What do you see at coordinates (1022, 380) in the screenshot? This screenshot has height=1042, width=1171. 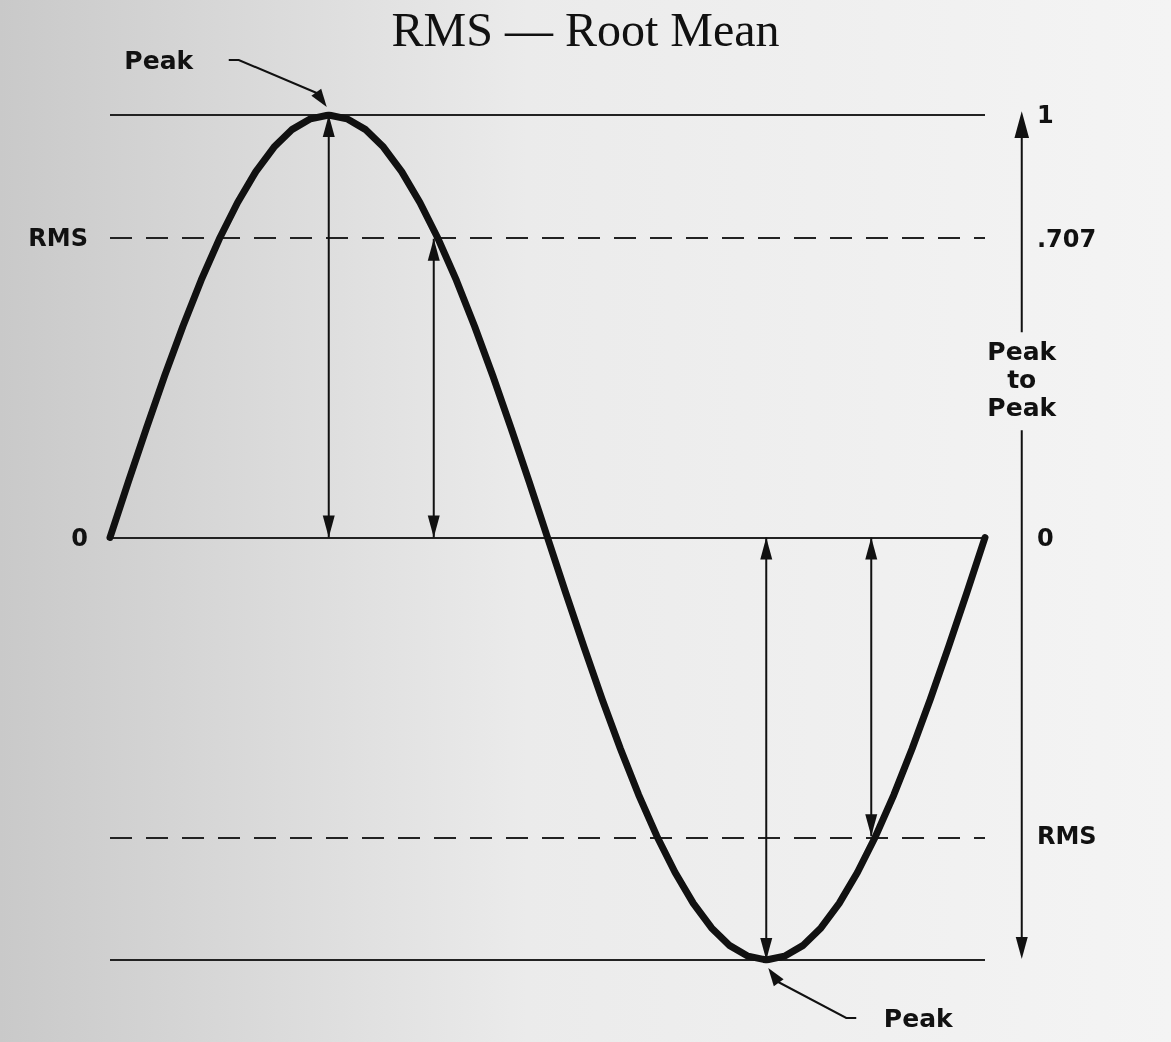 I see `text: Peak to Peak` at bounding box center [1022, 380].